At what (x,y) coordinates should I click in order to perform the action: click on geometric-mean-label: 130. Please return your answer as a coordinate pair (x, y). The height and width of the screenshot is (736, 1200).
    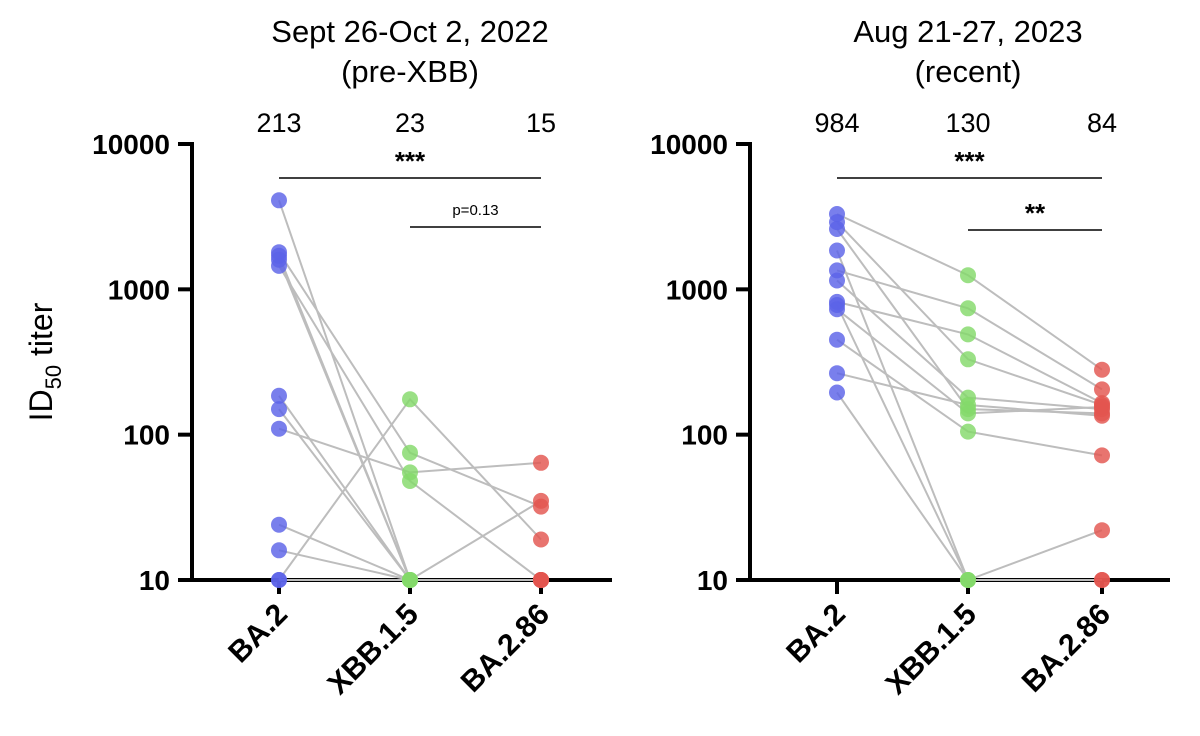
    Looking at the image, I should click on (967, 123).